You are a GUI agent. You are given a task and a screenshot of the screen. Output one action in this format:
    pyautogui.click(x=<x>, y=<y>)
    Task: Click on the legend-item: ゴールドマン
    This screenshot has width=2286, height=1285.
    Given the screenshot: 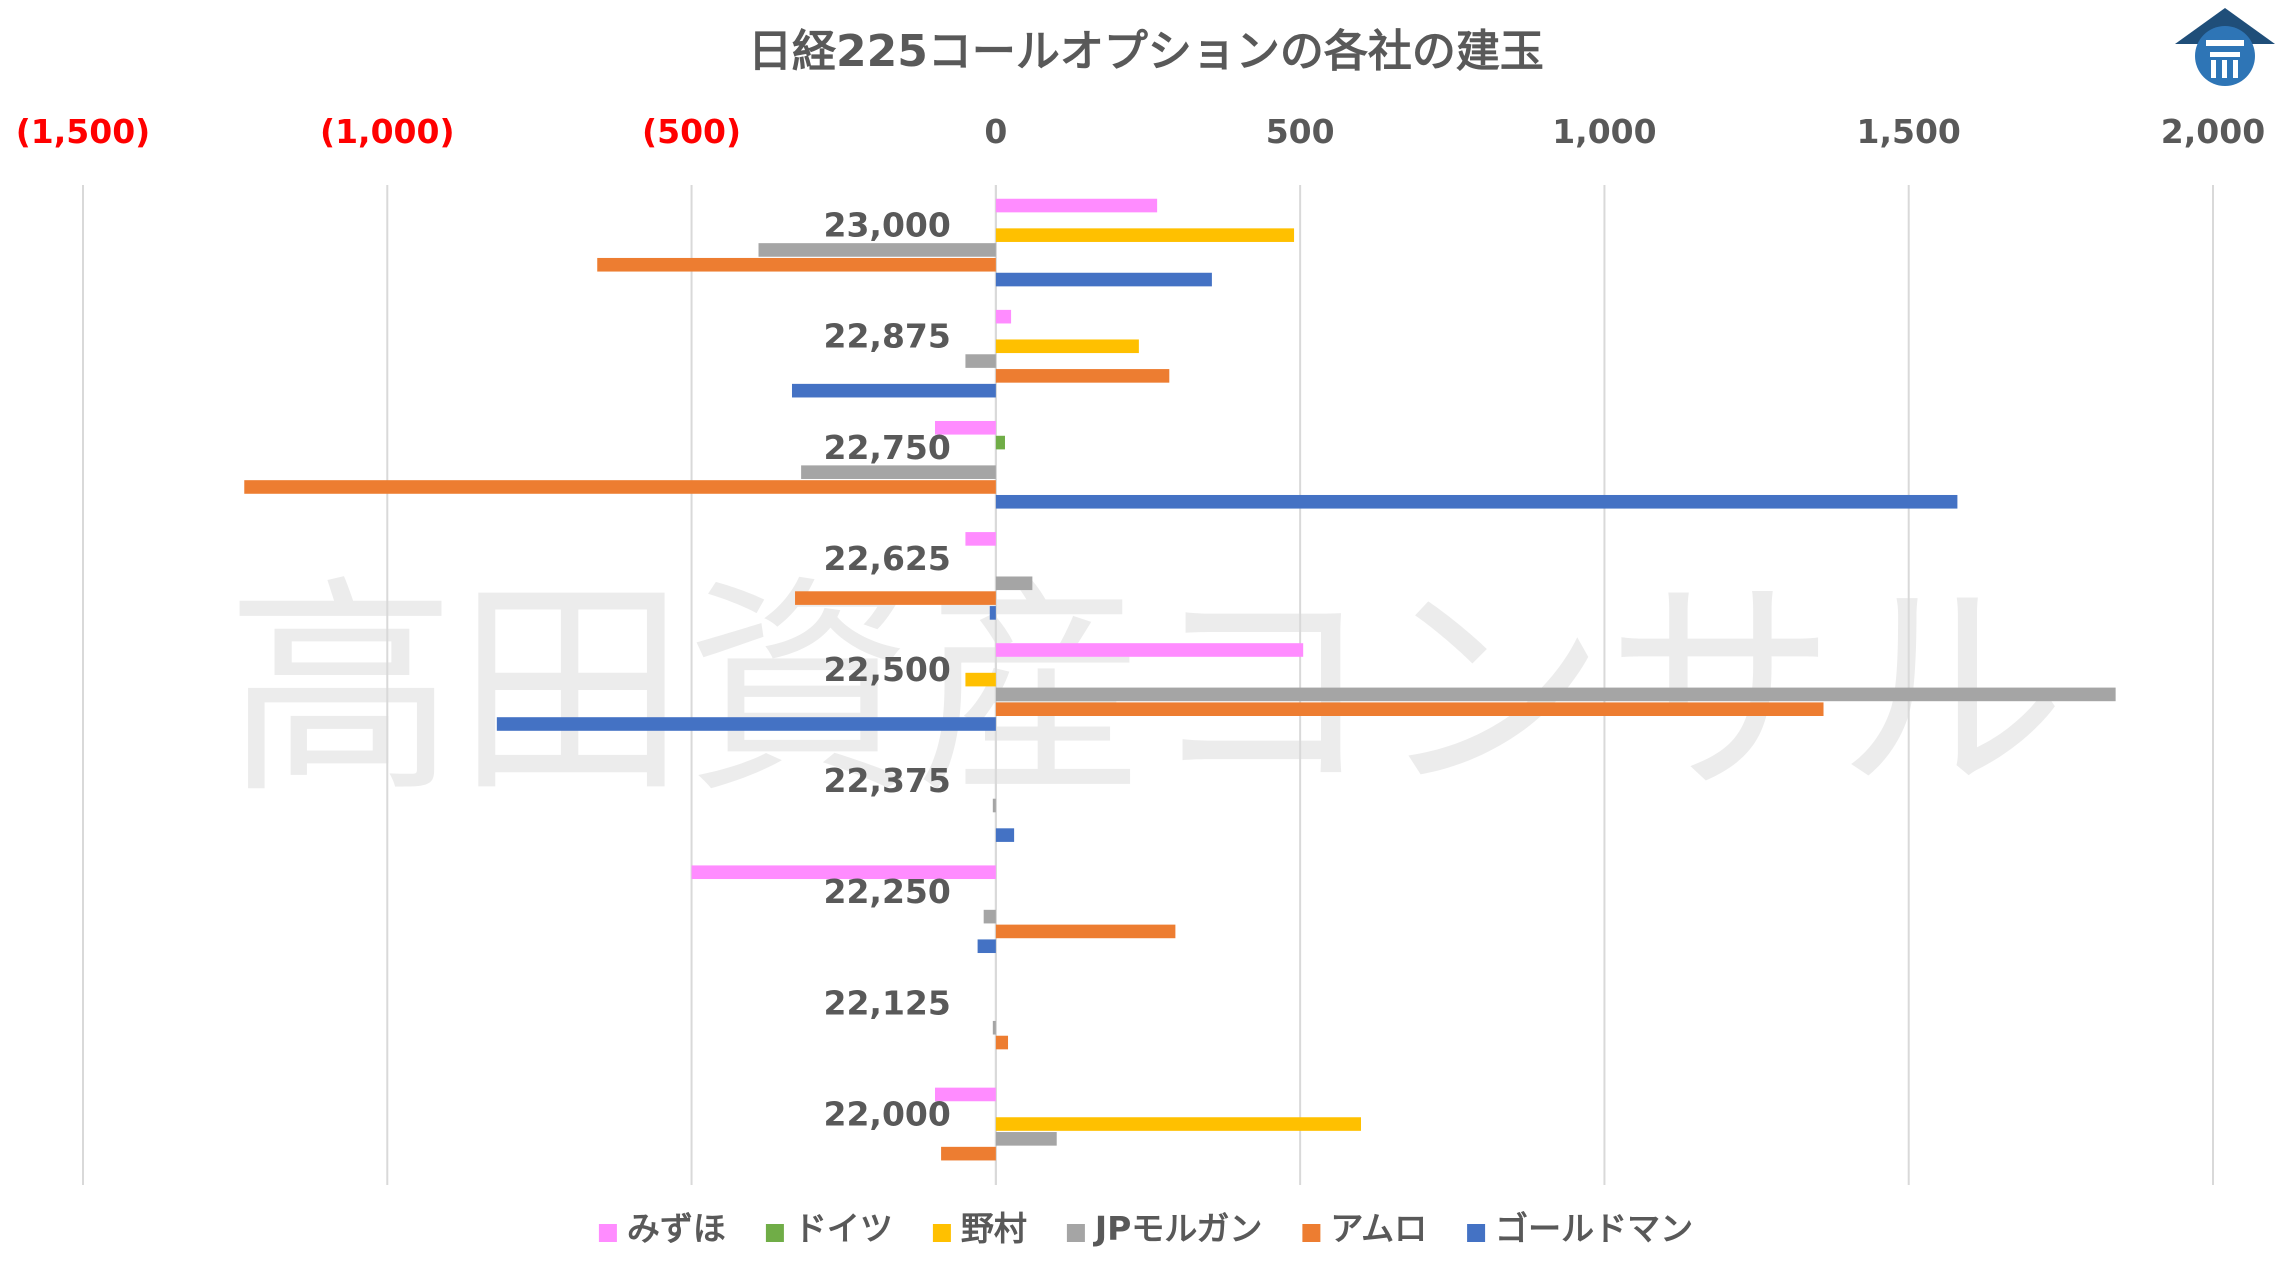 What is the action you would take?
    pyautogui.click(x=1580, y=1228)
    